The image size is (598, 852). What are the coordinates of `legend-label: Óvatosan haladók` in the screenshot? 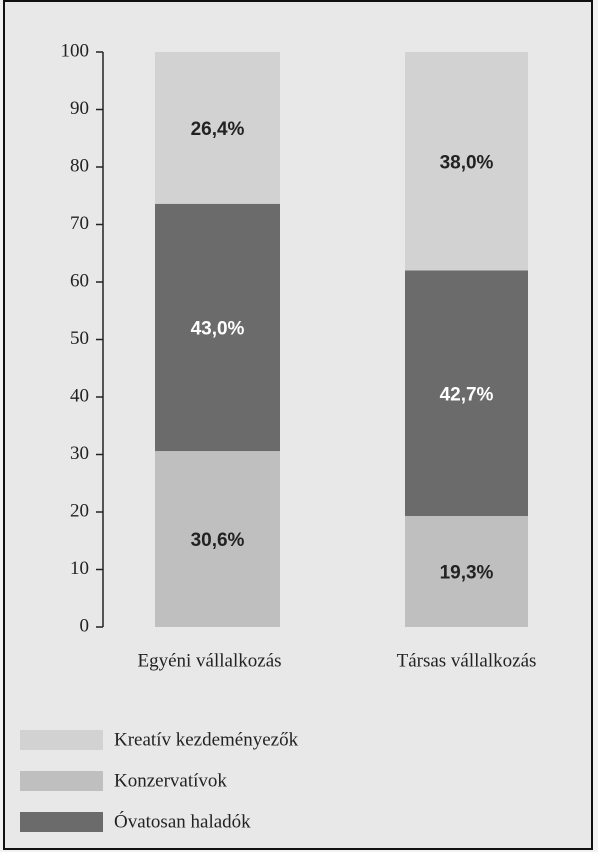 It's located at (182, 821).